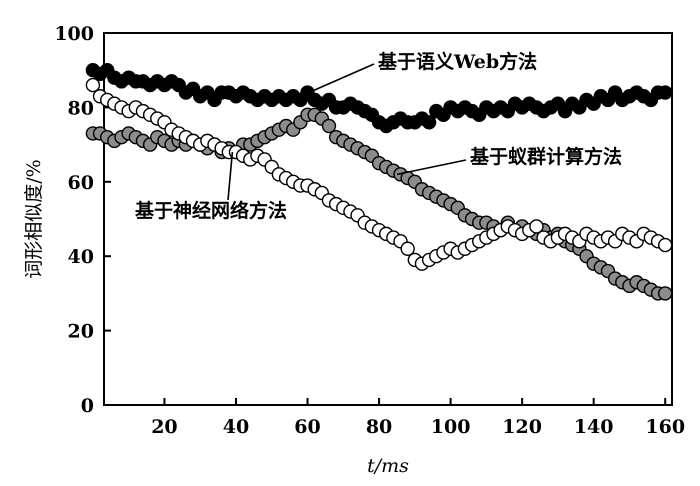  Describe the element at coordinates (379, 427) in the screenshot. I see `x-tick-label: 80` at that location.